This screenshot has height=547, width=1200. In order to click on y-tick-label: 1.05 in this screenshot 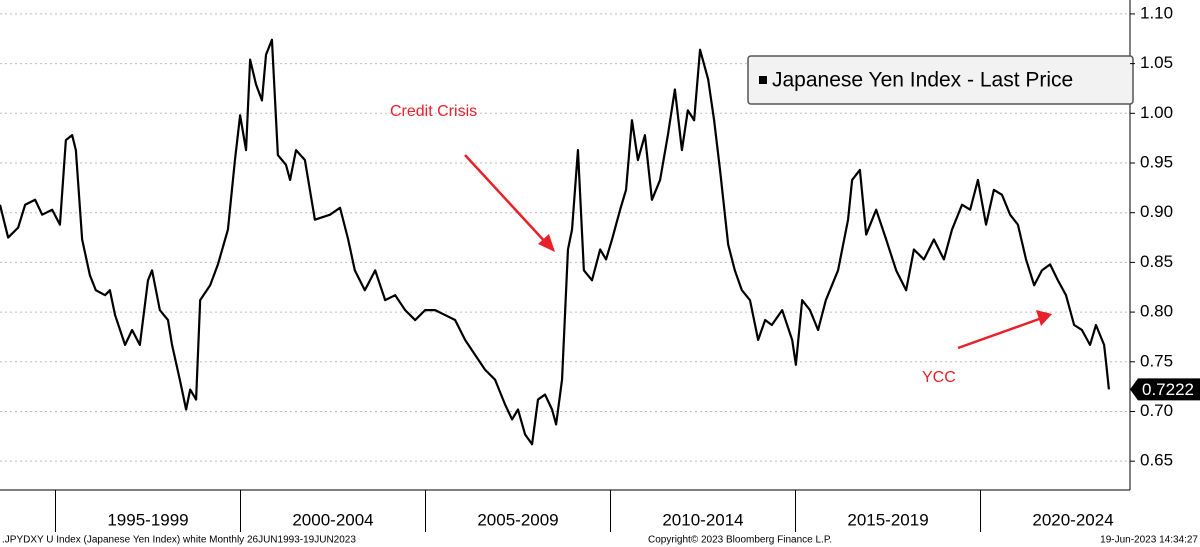, I will do `click(1156, 62)`.